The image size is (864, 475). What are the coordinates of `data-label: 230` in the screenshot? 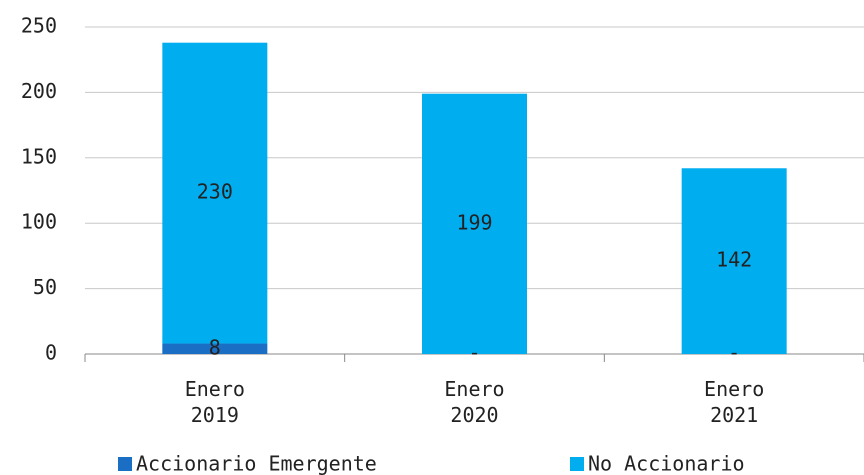 It's located at (215, 192).